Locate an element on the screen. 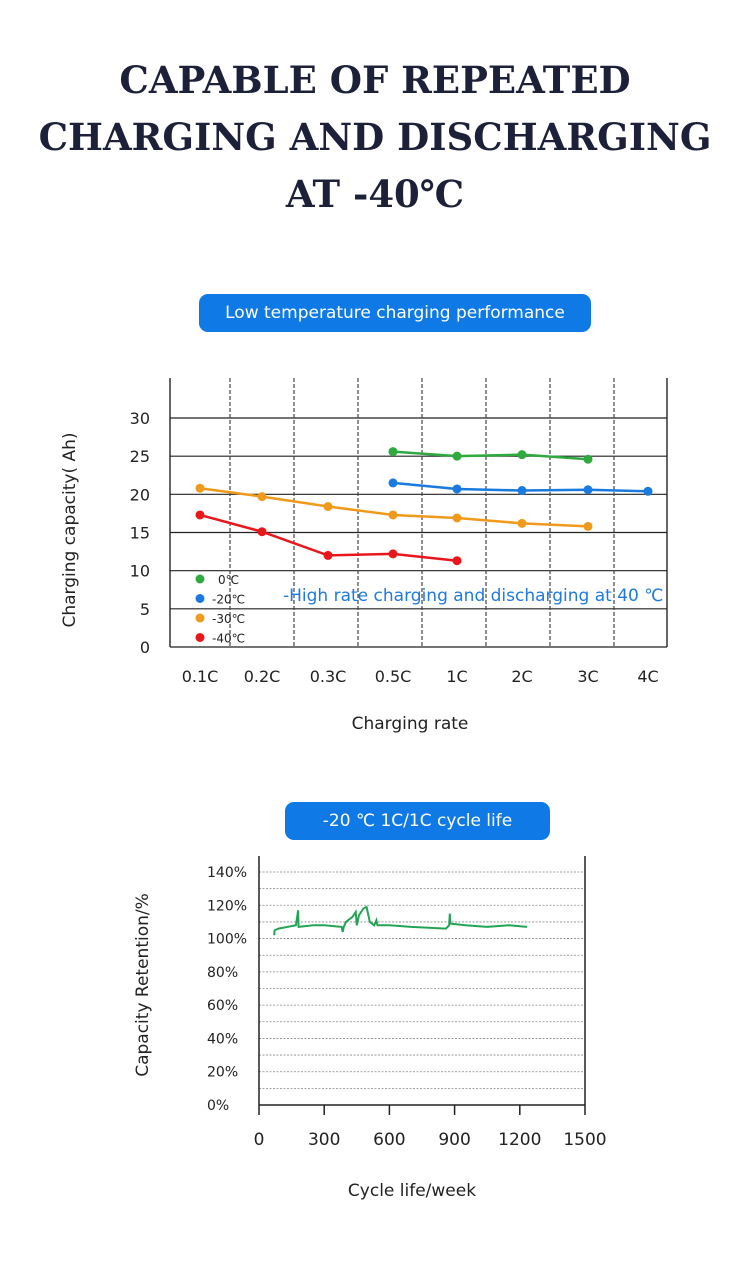 Image resolution: width=750 pixels, height=1276 pixels. chart1-x-tick: 1C is located at coordinates (456, 676).